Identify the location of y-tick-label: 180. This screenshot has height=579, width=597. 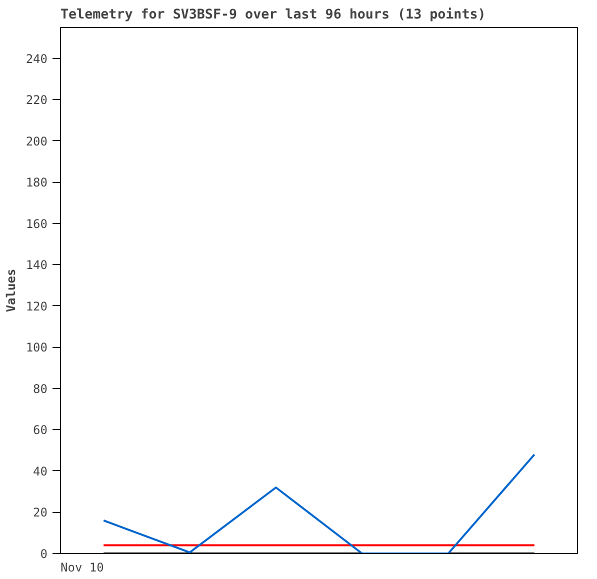
(37, 183).